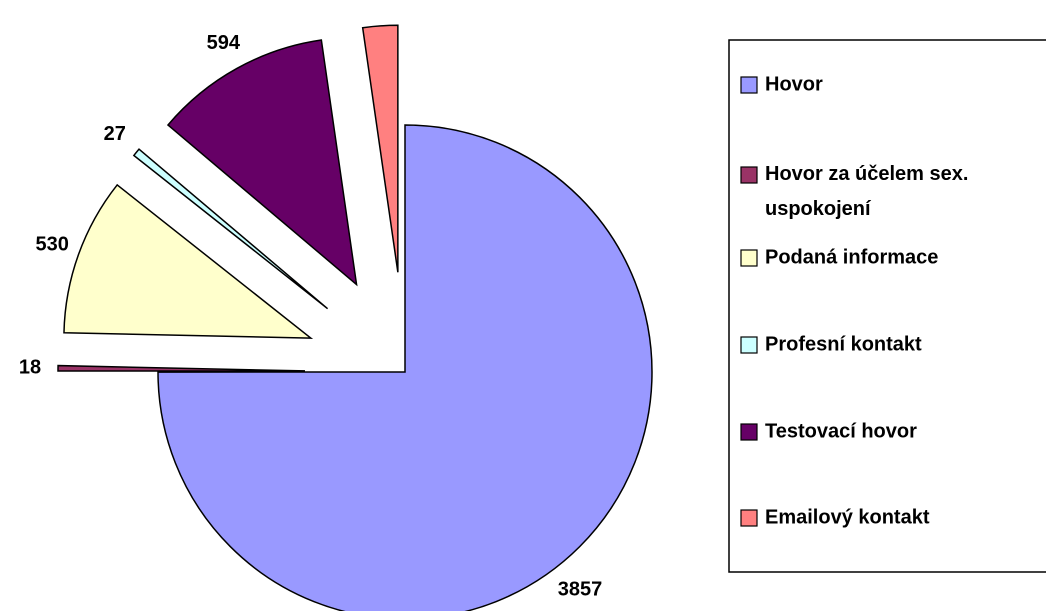 The image size is (1046, 611). What do you see at coordinates (866, 191) in the screenshot?
I see `legend-label: Hovor za účelem sex. uspokojení` at bounding box center [866, 191].